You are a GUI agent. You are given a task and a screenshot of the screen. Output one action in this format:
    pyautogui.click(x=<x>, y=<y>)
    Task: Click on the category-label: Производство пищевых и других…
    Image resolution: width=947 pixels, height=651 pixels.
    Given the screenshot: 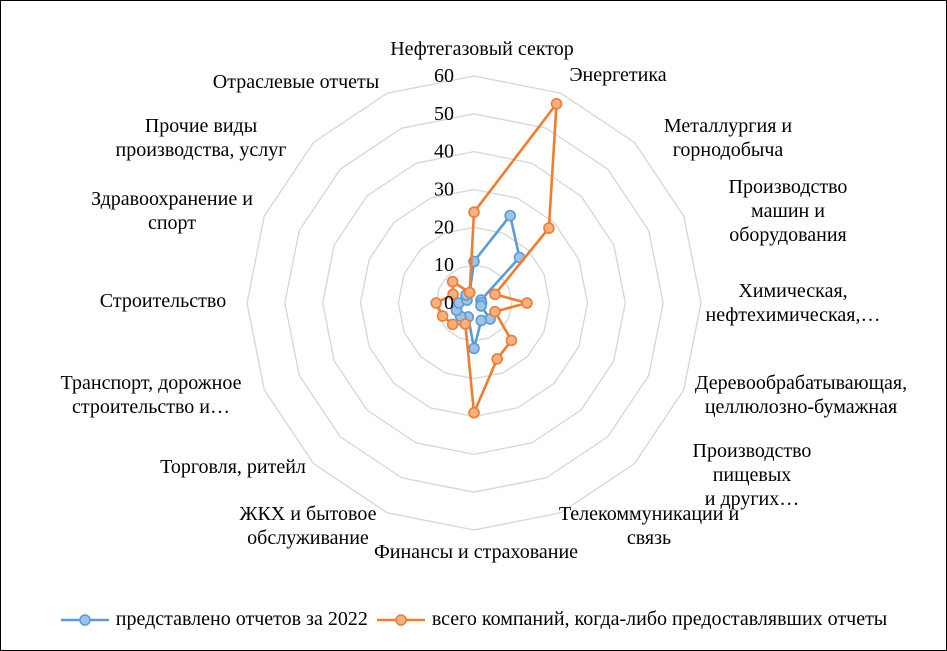 What is the action you would take?
    pyautogui.click(x=752, y=475)
    